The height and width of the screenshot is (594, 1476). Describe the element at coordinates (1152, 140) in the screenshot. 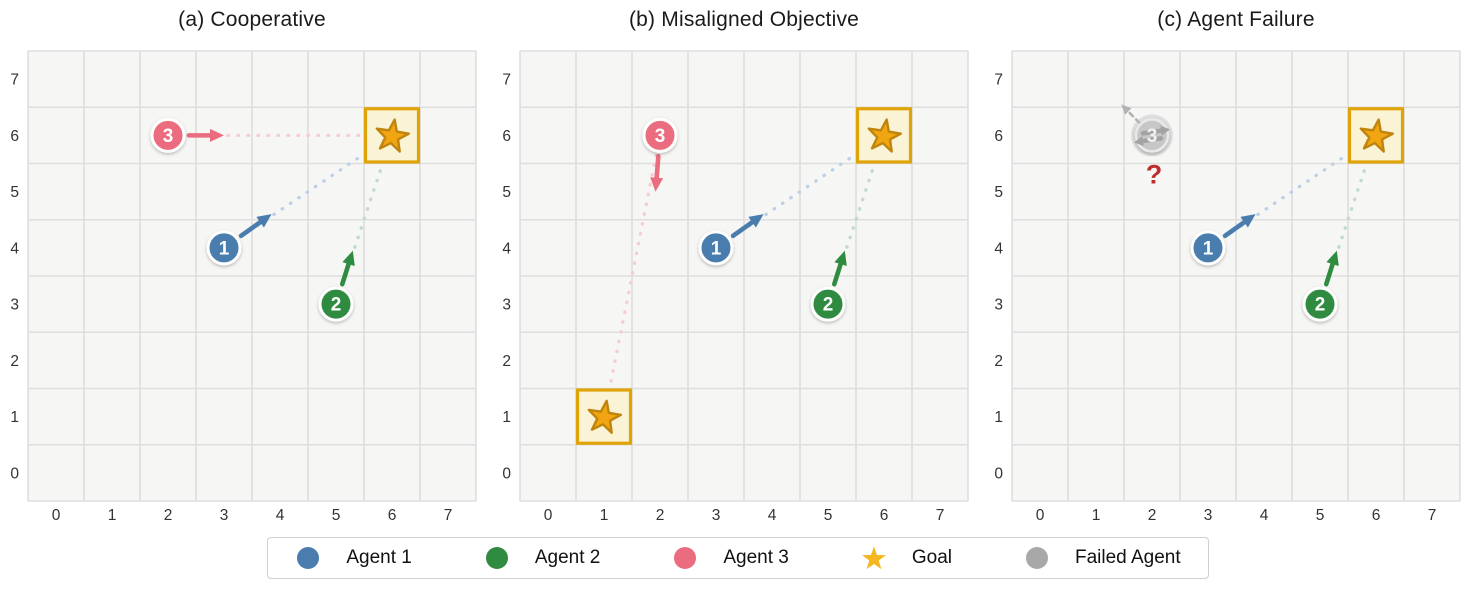

I see `failed-agent-cross-arrow-left` at that location.